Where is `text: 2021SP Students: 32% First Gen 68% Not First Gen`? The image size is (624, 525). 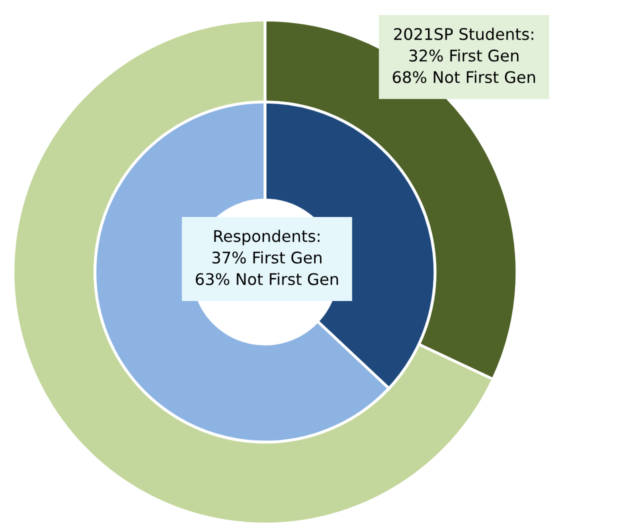 text: 2021SP Students: 32% First Gen 68% Not First Gen is located at coordinates (463, 56).